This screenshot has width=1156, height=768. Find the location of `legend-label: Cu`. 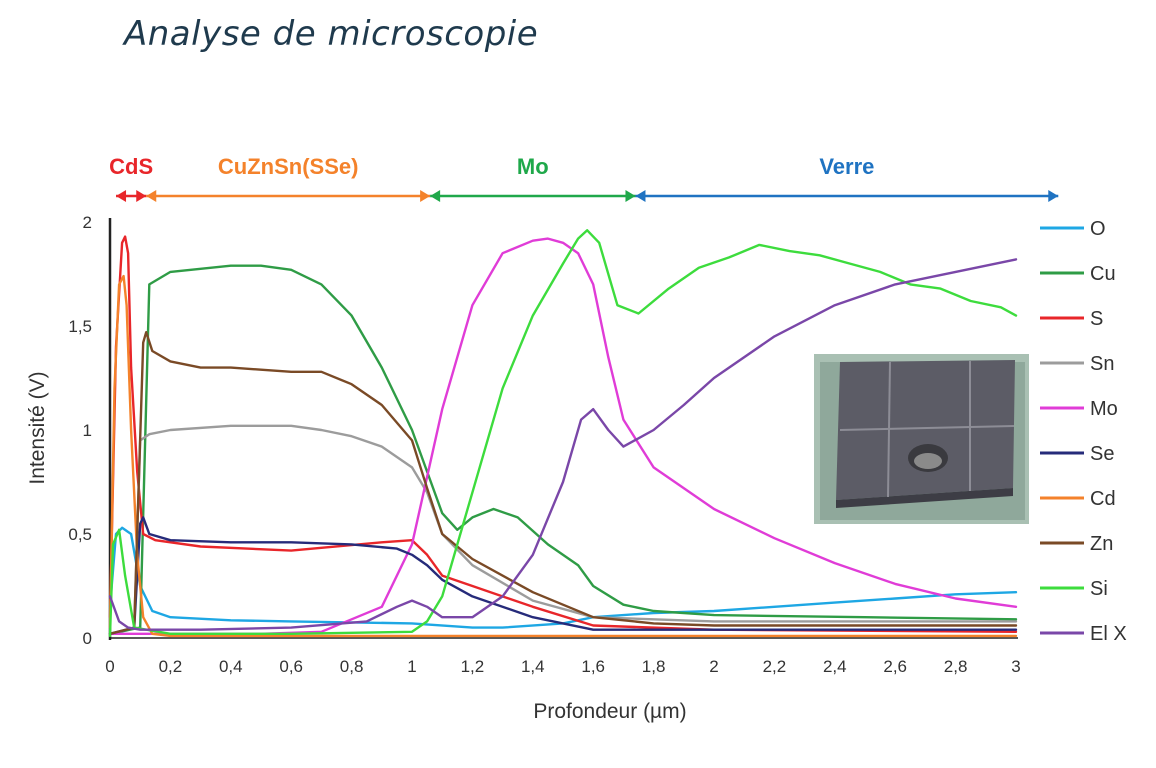

legend-label: Cu is located at coordinates (1103, 274).